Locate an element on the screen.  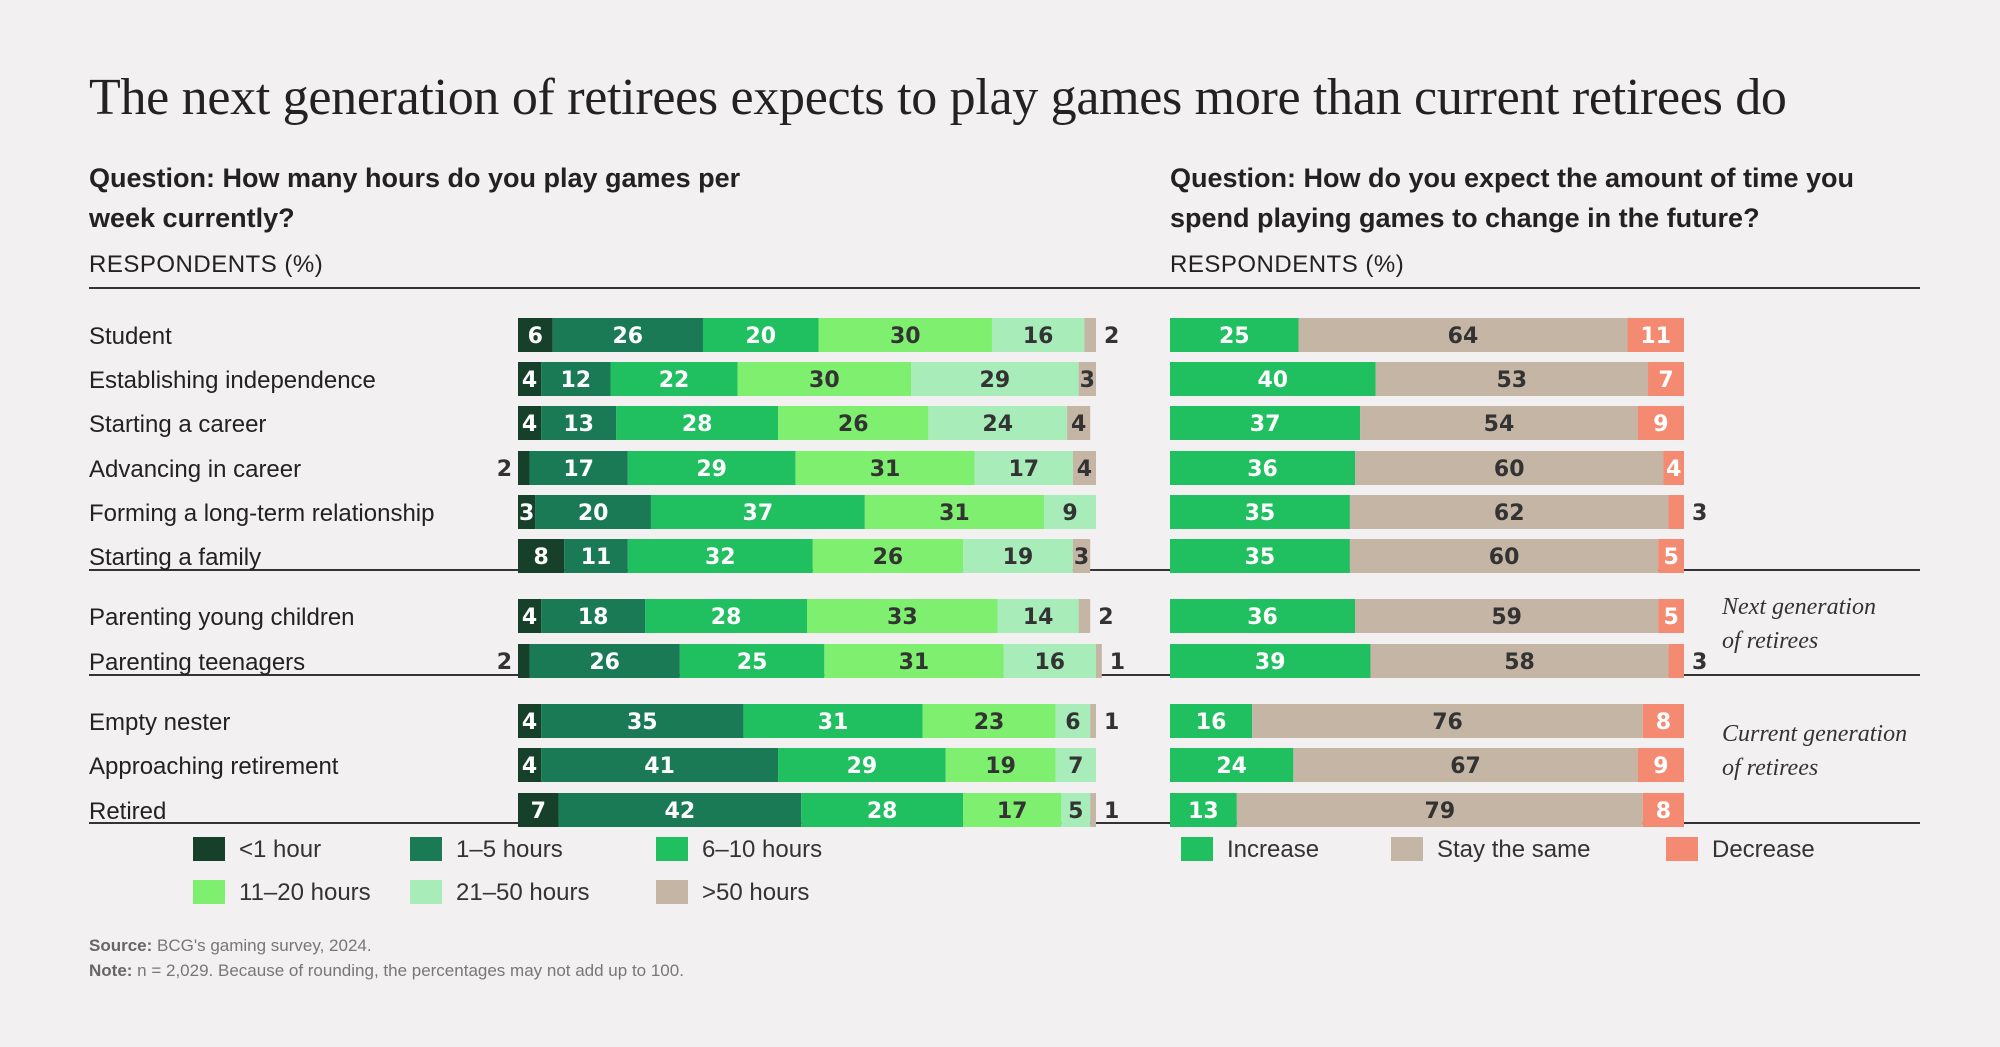
bar-1-starting-a-family-stay-the-same is located at coordinates (1504, 556).